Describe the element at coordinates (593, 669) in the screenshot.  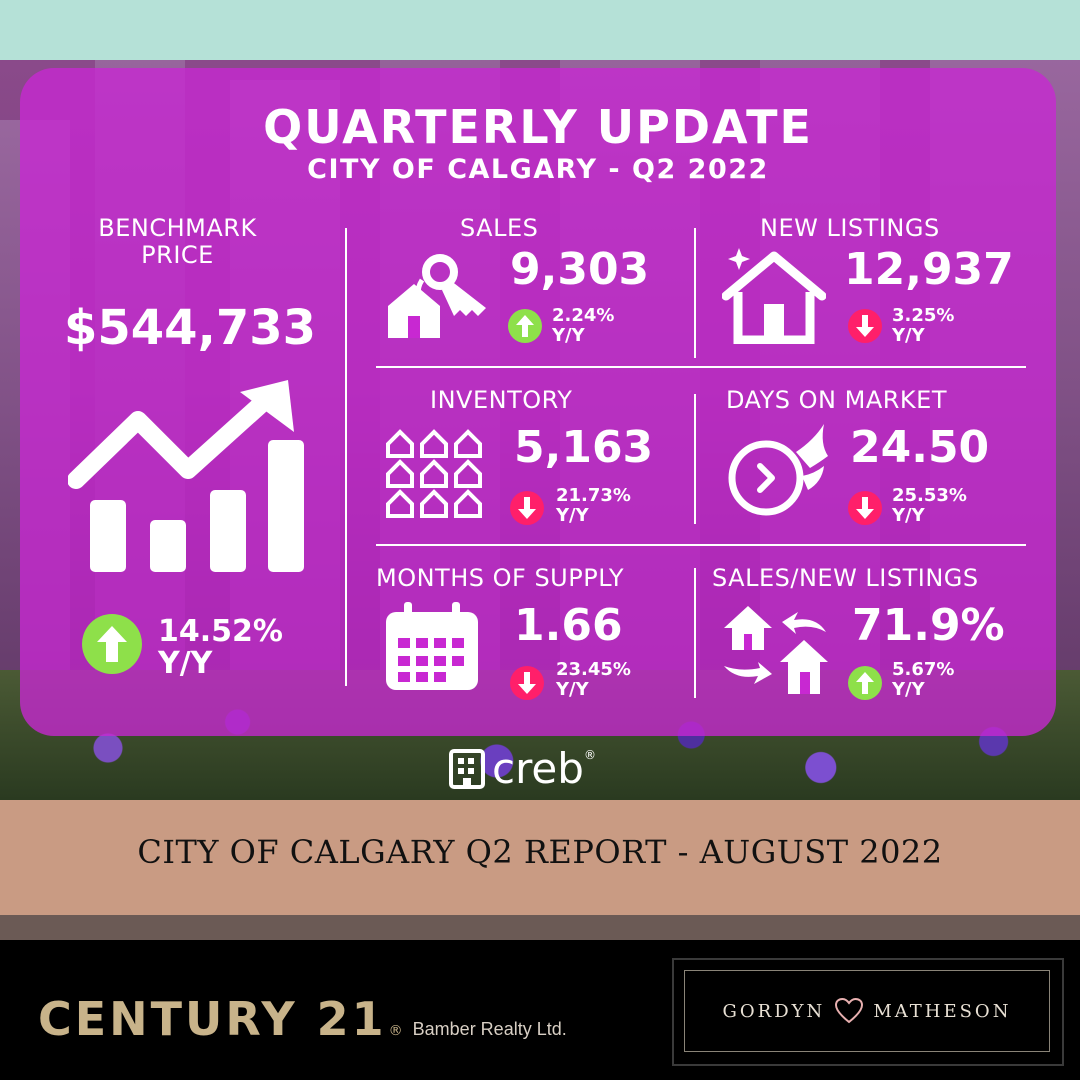
I see `months-of-supply-change: 23.45%` at that location.